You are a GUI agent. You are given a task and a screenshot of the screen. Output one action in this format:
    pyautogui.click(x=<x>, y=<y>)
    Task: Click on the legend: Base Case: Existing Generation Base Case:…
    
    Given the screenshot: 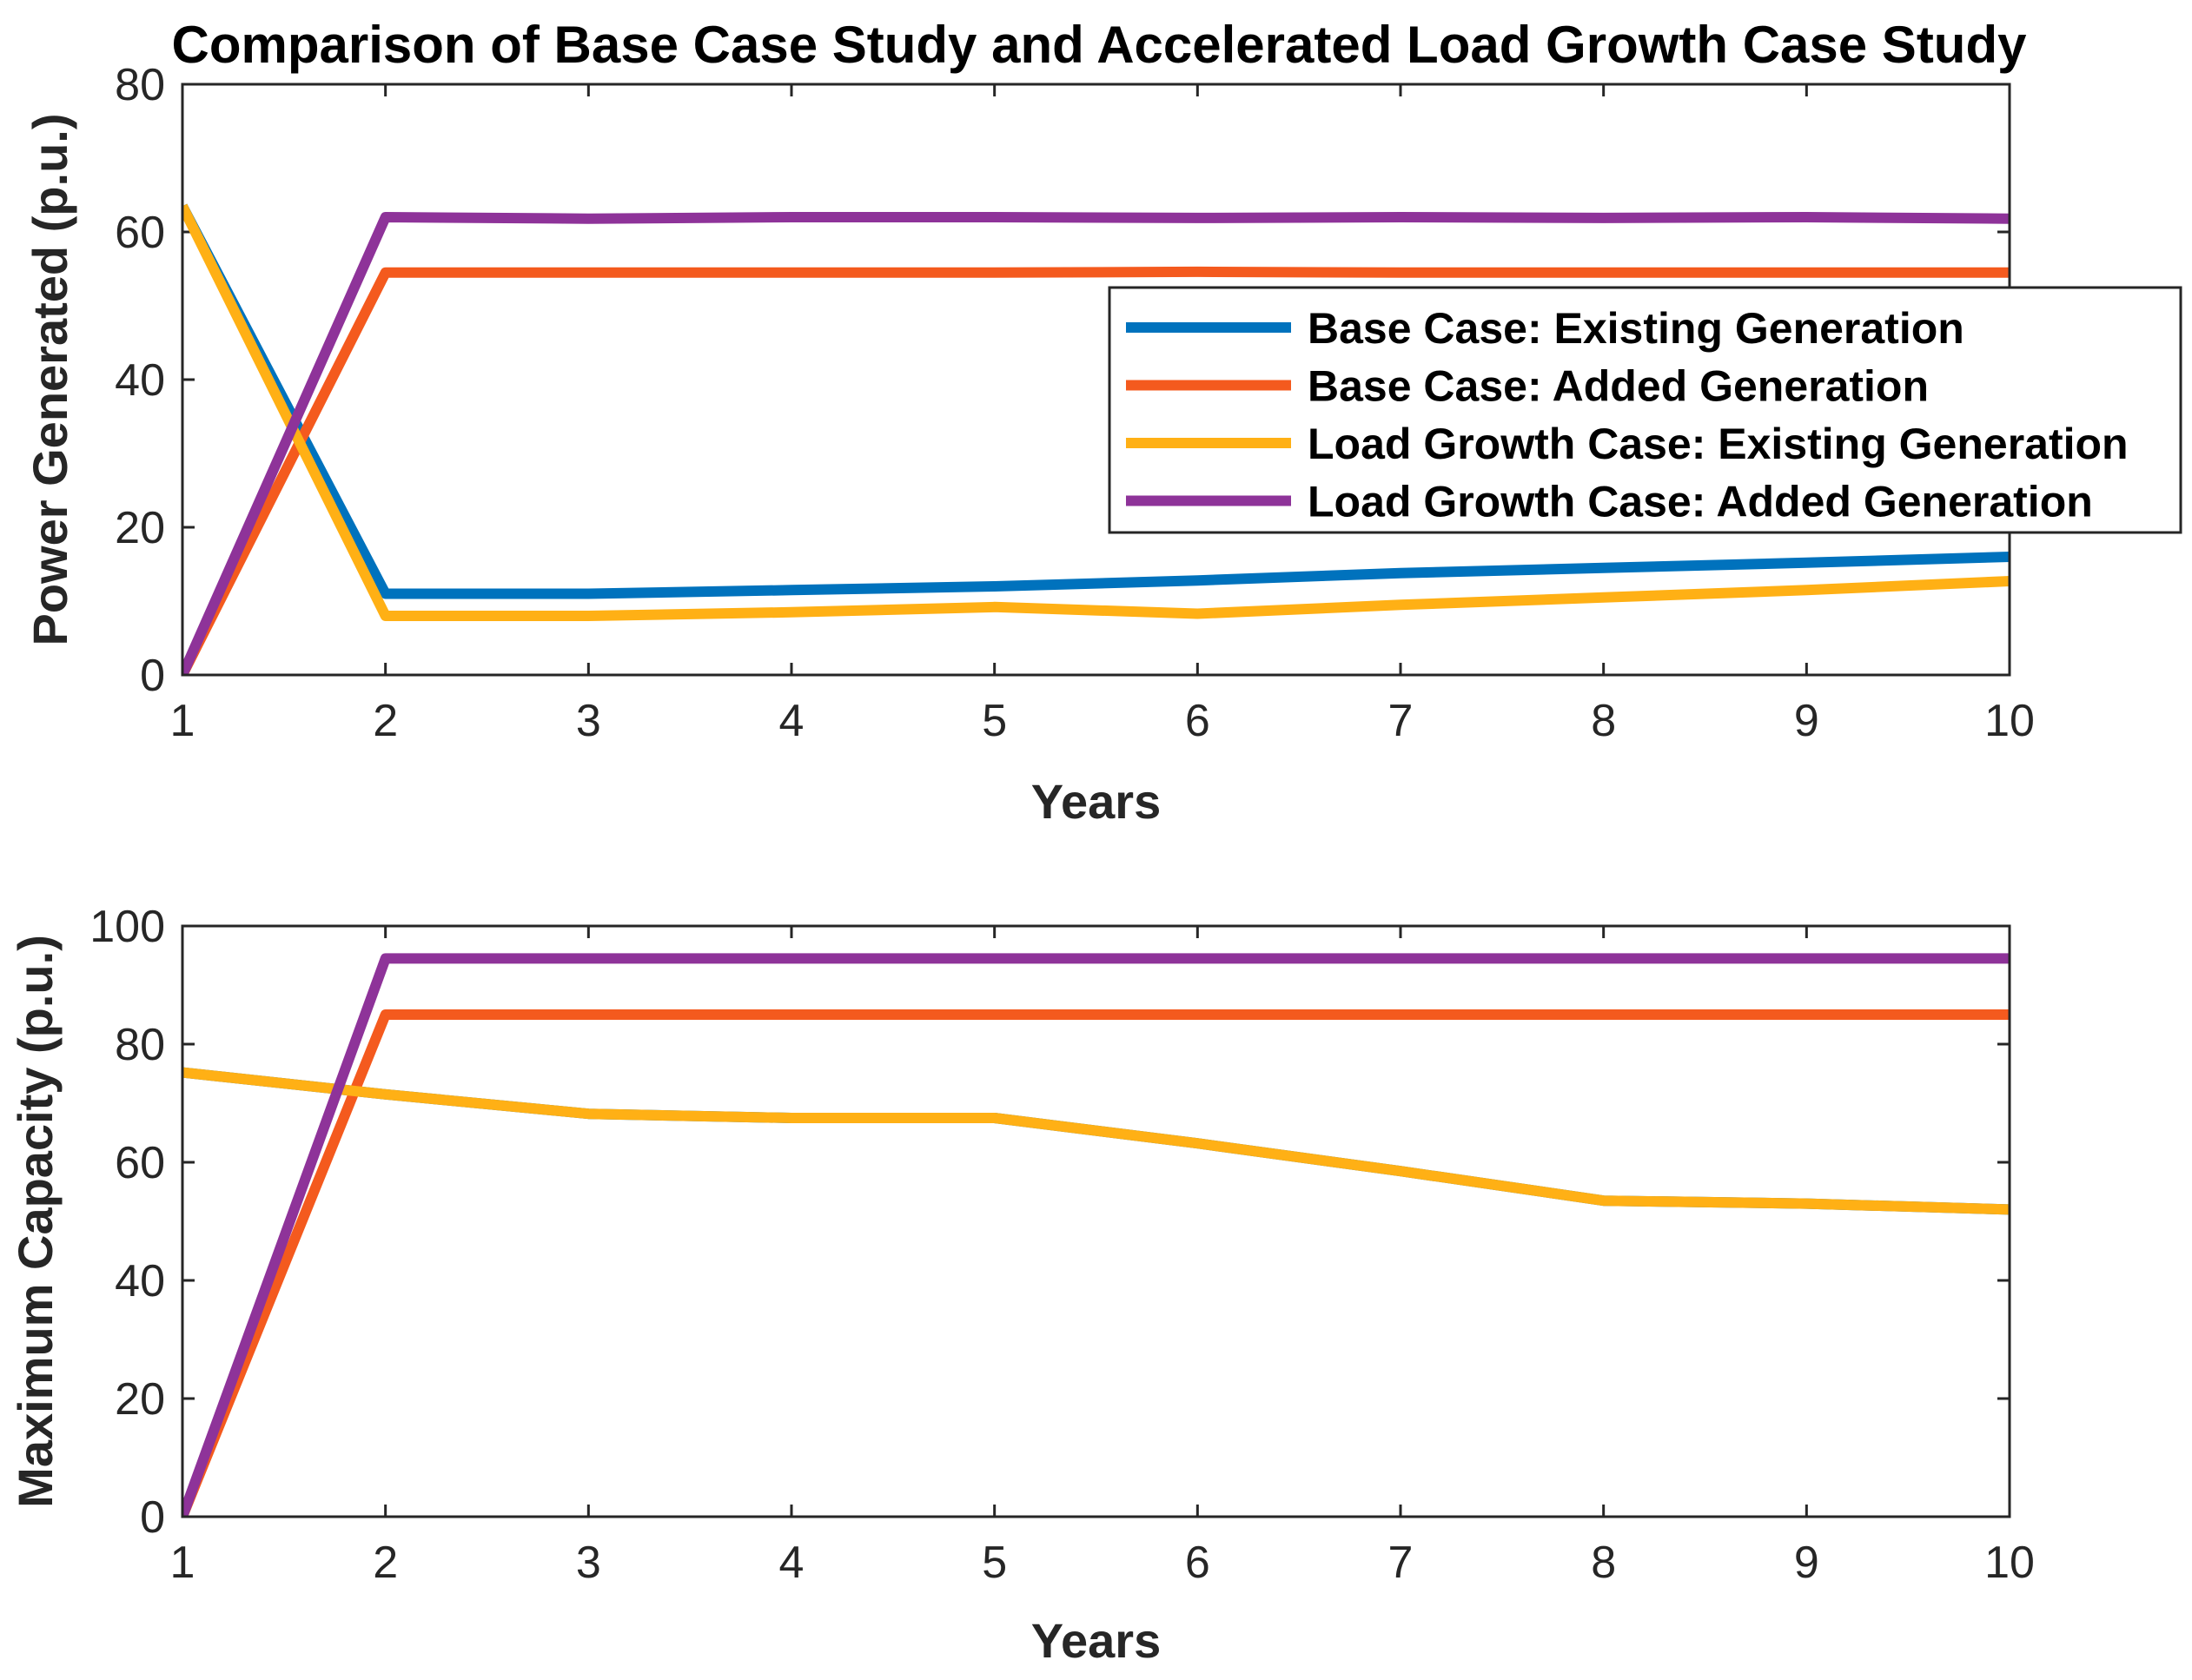 What is the action you would take?
    pyautogui.click(x=1645, y=410)
    